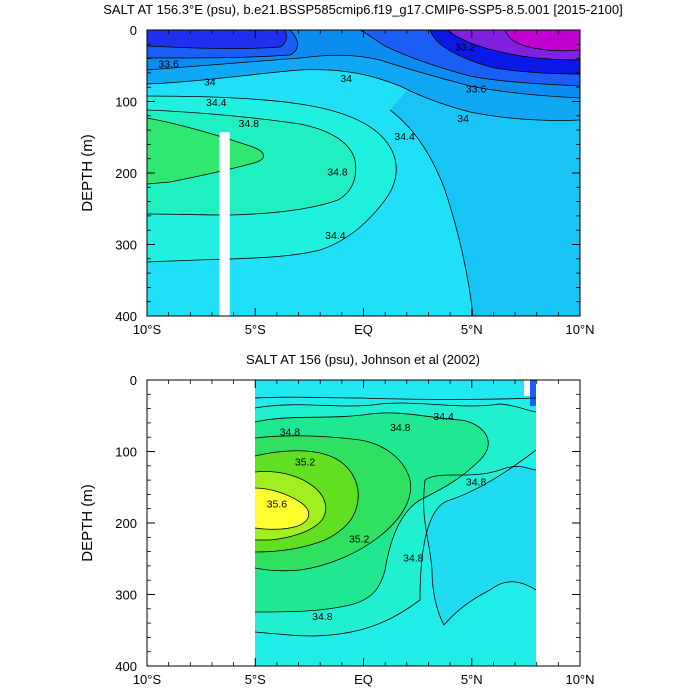 The height and width of the screenshot is (700, 700). Describe the element at coordinates (395, 390) in the screenshot. I see `fill-band-34.2-top` at that location.